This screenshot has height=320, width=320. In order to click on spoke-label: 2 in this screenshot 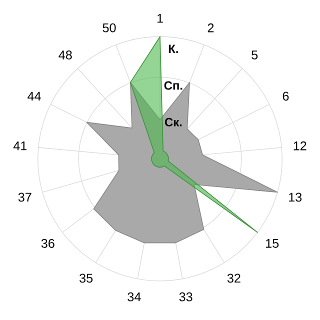, I will do `click(211, 27)`.